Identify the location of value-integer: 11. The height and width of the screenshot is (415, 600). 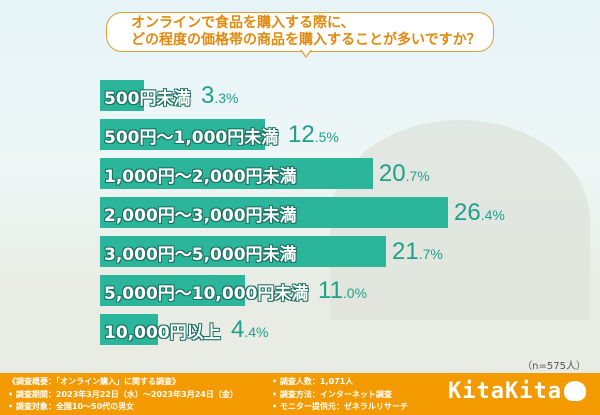
(330, 290).